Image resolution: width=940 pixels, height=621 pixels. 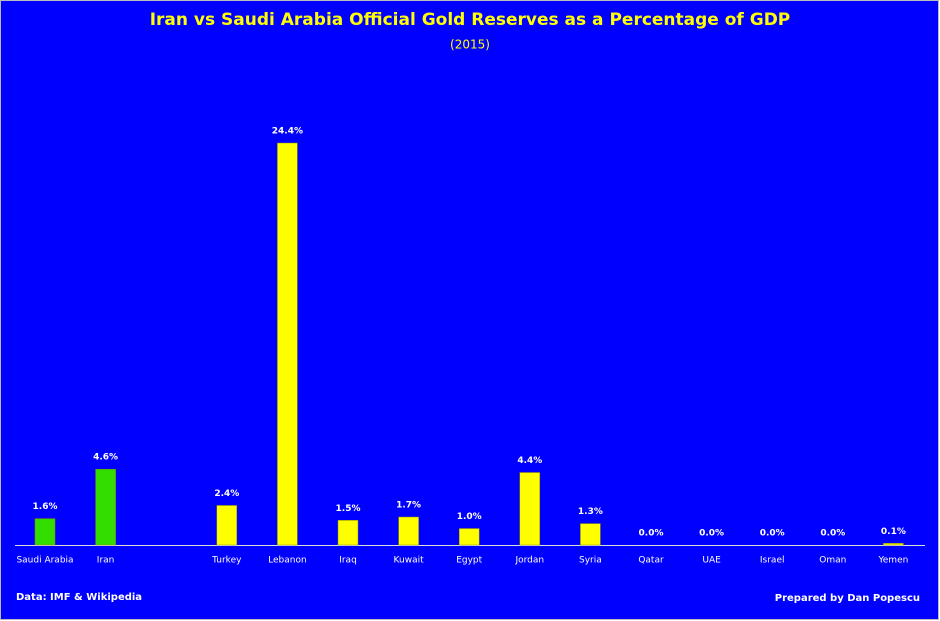 I want to click on value-label: 2.4%, so click(x=226, y=494).